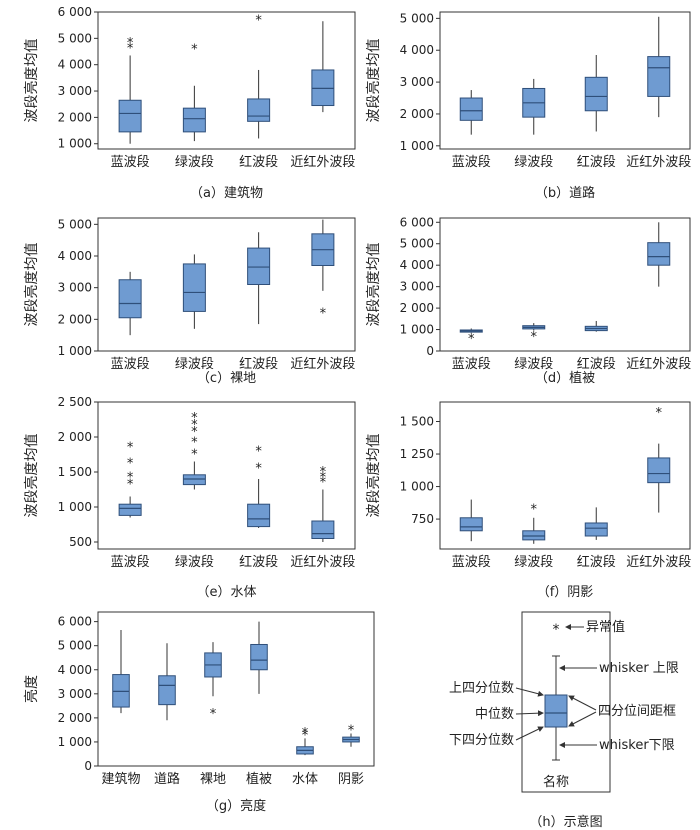  Describe the element at coordinates (565, 822) in the screenshot. I see `legend-caption: （h）示意图` at that location.